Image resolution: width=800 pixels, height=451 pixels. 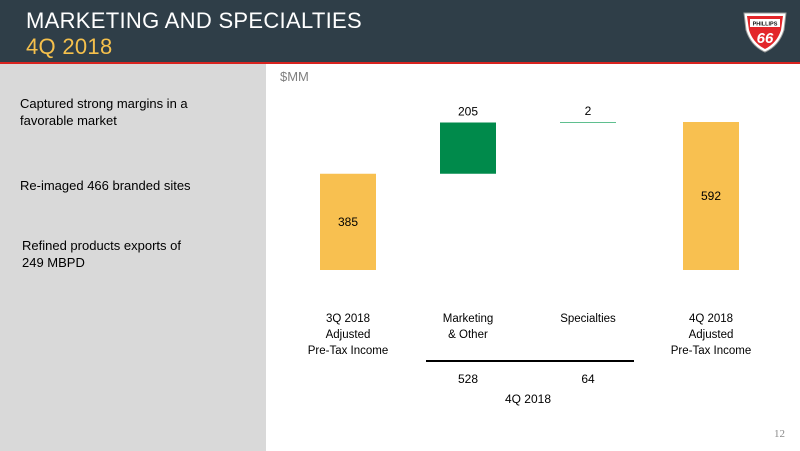 I want to click on bullet-margins-line-2: favorable market, so click(x=68, y=120).